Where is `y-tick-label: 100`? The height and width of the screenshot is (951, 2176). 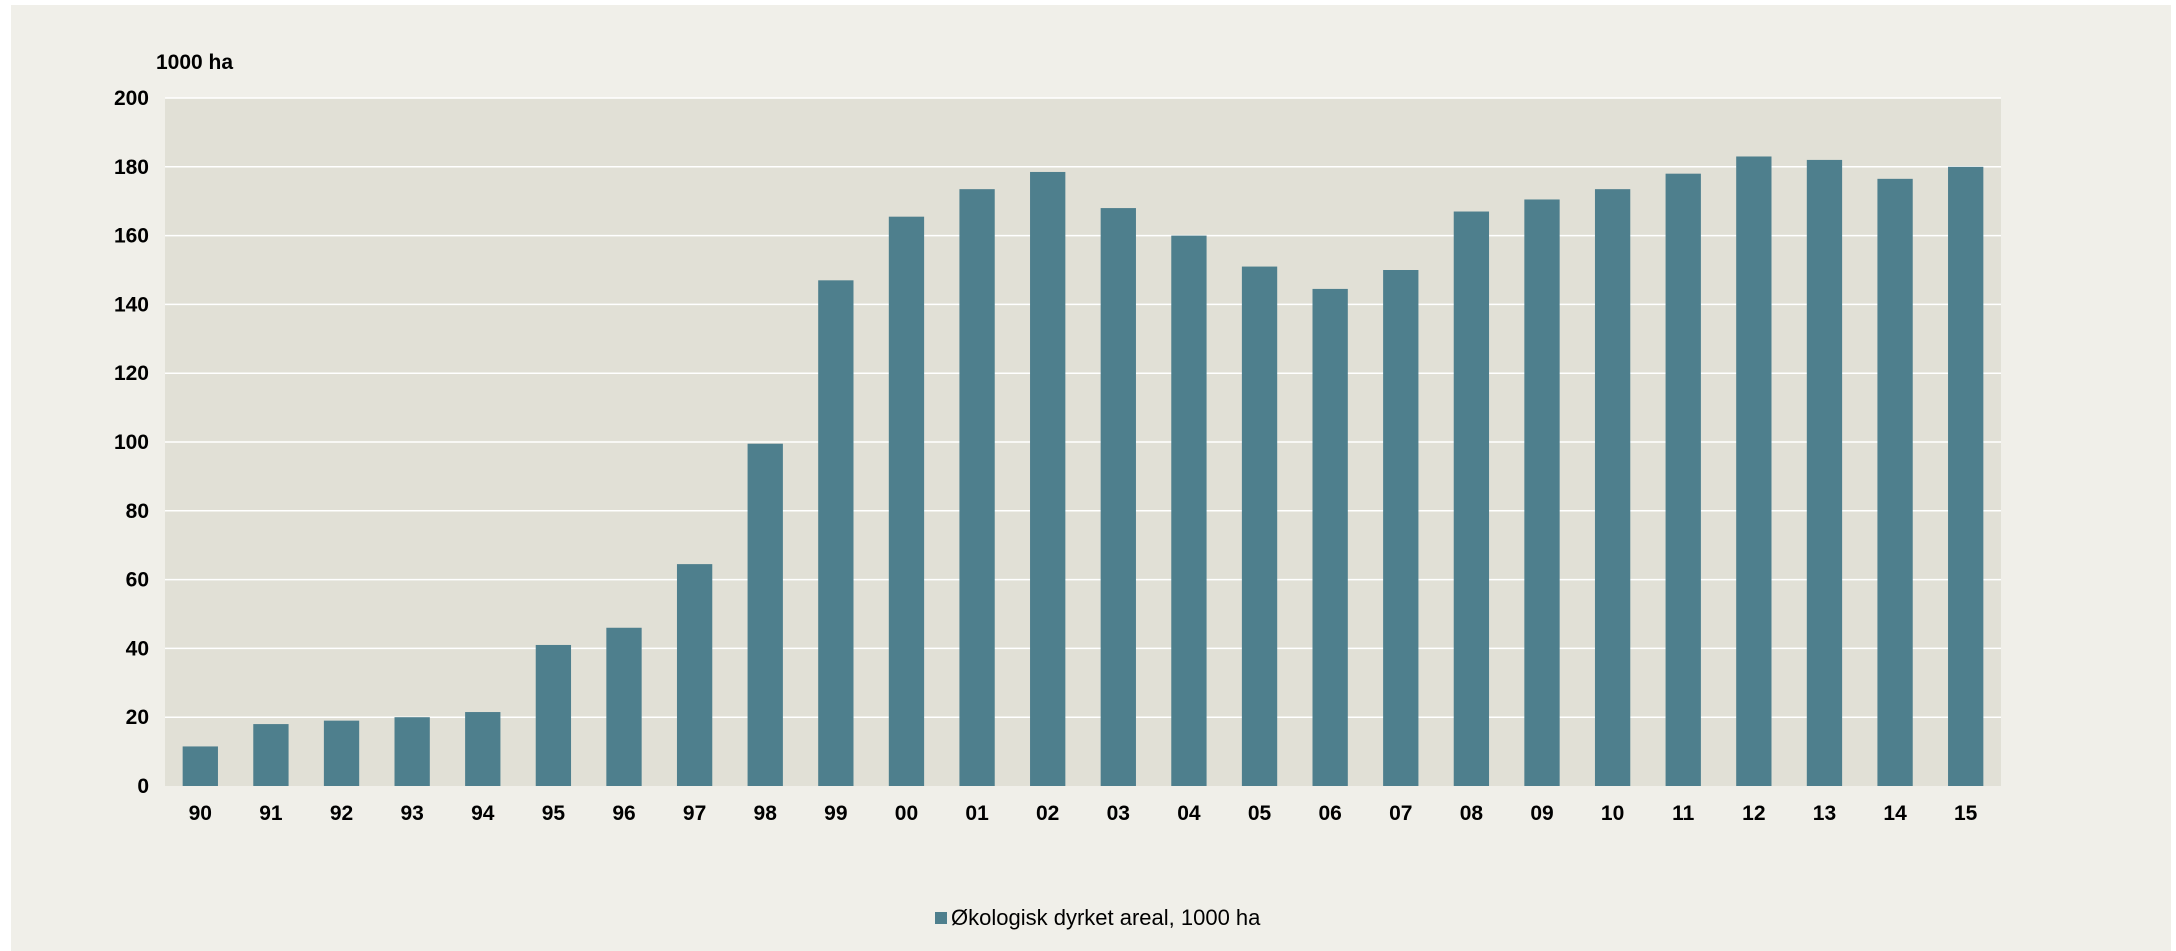 y-tick-label: 100 is located at coordinates (131, 442).